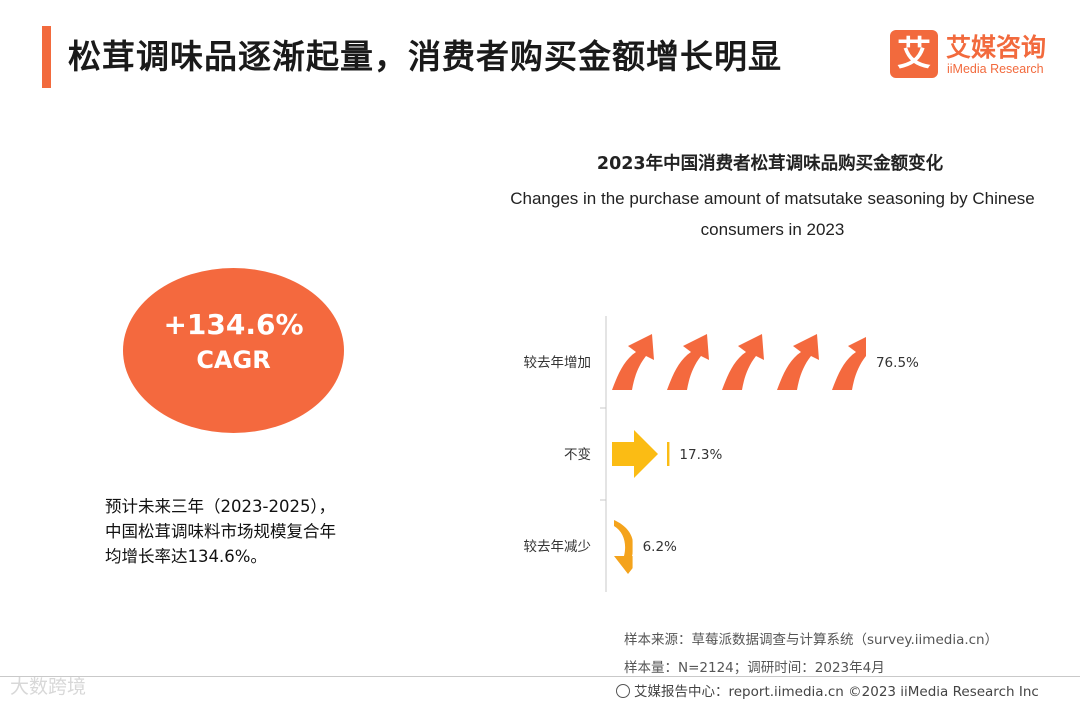 The image size is (1080, 702). What do you see at coordinates (220, 506) in the screenshot?
I see `forecast-note-line1: 预计未来三年（2023-2025），` at bounding box center [220, 506].